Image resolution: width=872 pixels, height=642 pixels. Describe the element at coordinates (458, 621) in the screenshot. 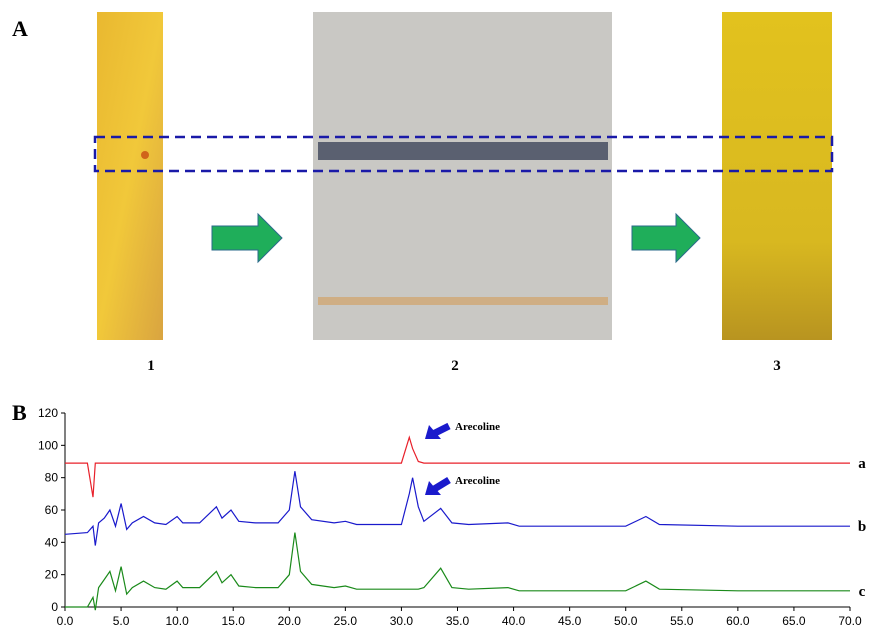

I see `x-tick-label: 35.0` at that location.